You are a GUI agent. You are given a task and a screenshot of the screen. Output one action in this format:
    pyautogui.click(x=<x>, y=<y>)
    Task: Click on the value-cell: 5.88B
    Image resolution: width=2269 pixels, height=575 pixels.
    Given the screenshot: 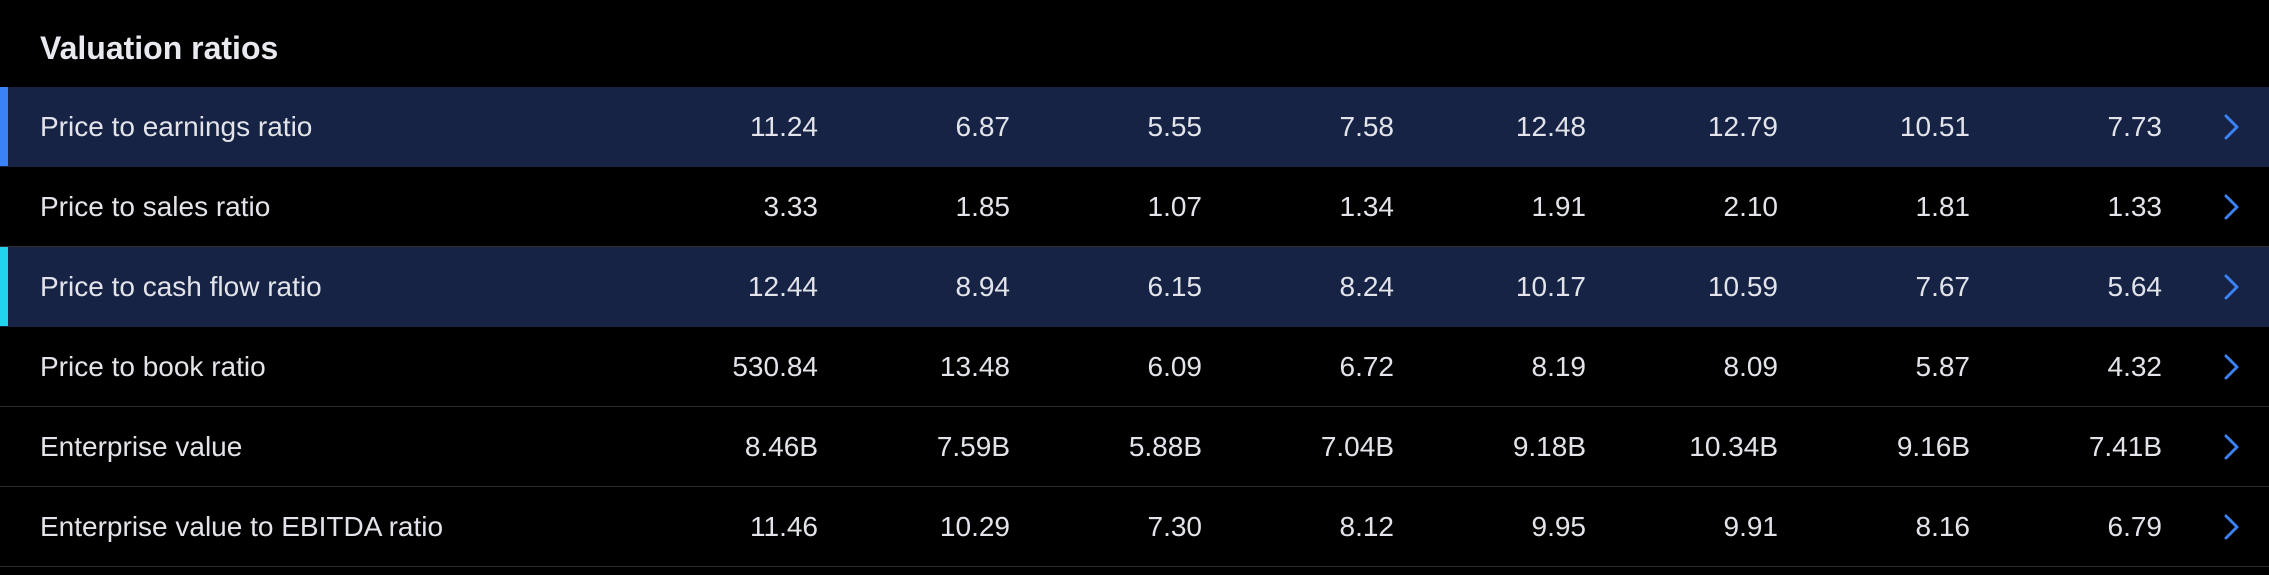 What is the action you would take?
    pyautogui.click(x=1165, y=446)
    